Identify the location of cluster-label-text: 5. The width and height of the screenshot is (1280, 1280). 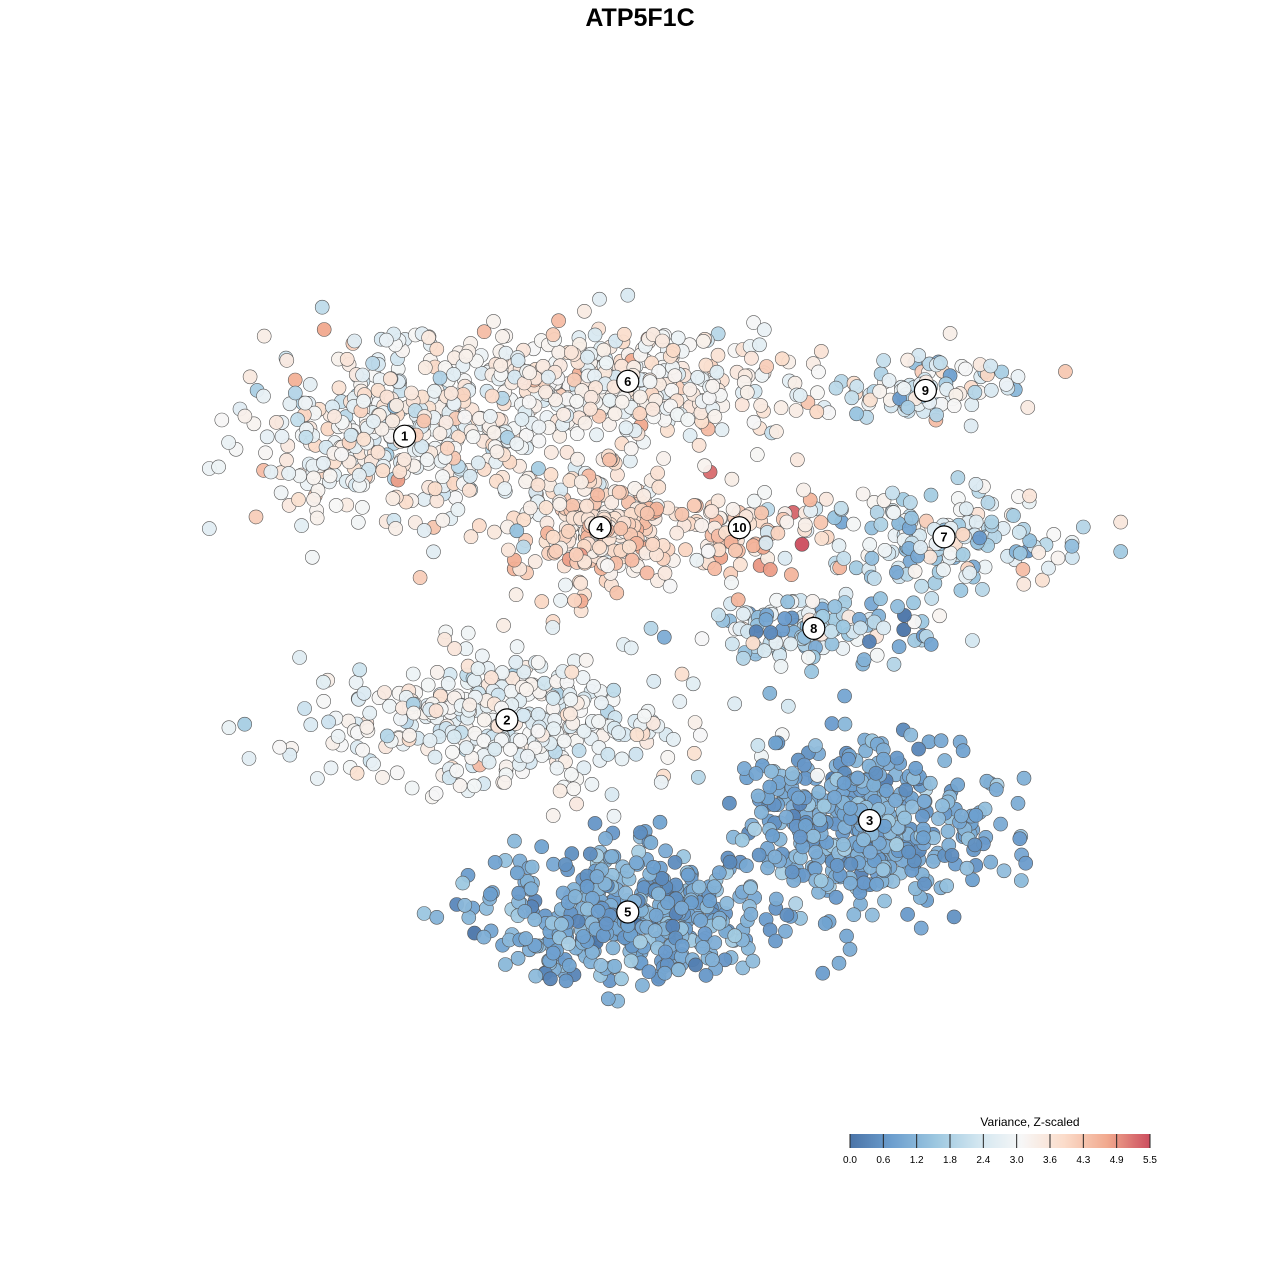
(627, 912).